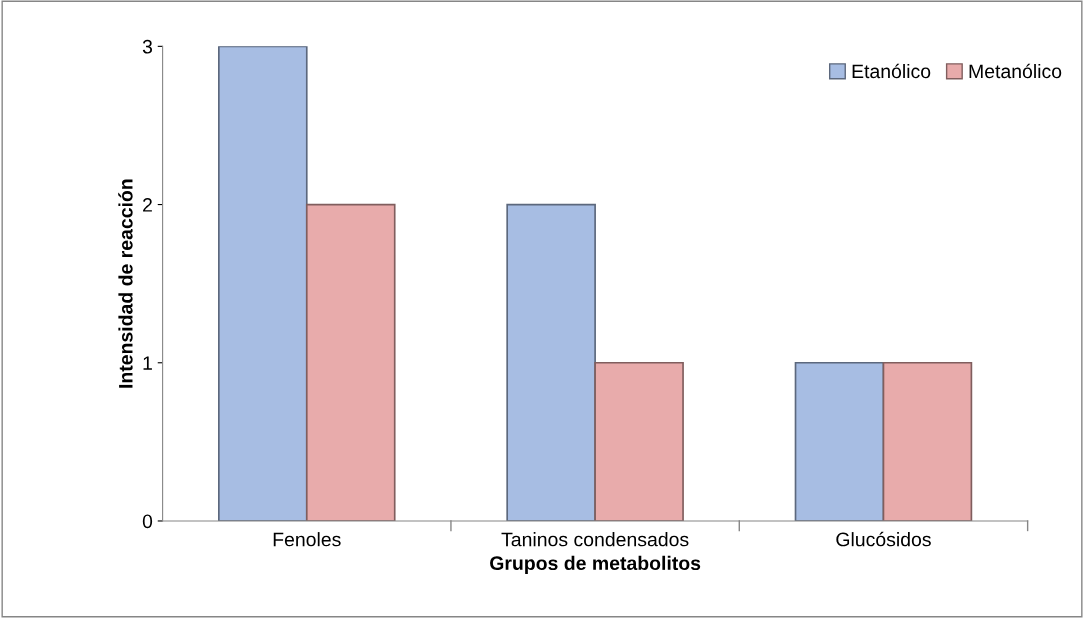 The height and width of the screenshot is (618, 1084). What do you see at coordinates (147, 363) in the screenshot?
I see `y-tick-label: 1` at bounding box center [147, 363].